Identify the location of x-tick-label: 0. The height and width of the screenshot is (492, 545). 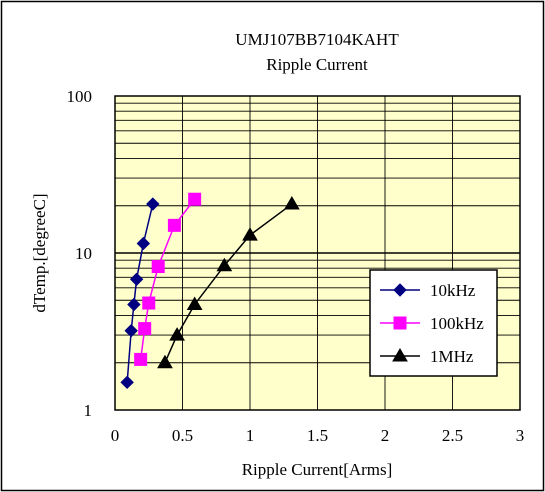
(115, 435).